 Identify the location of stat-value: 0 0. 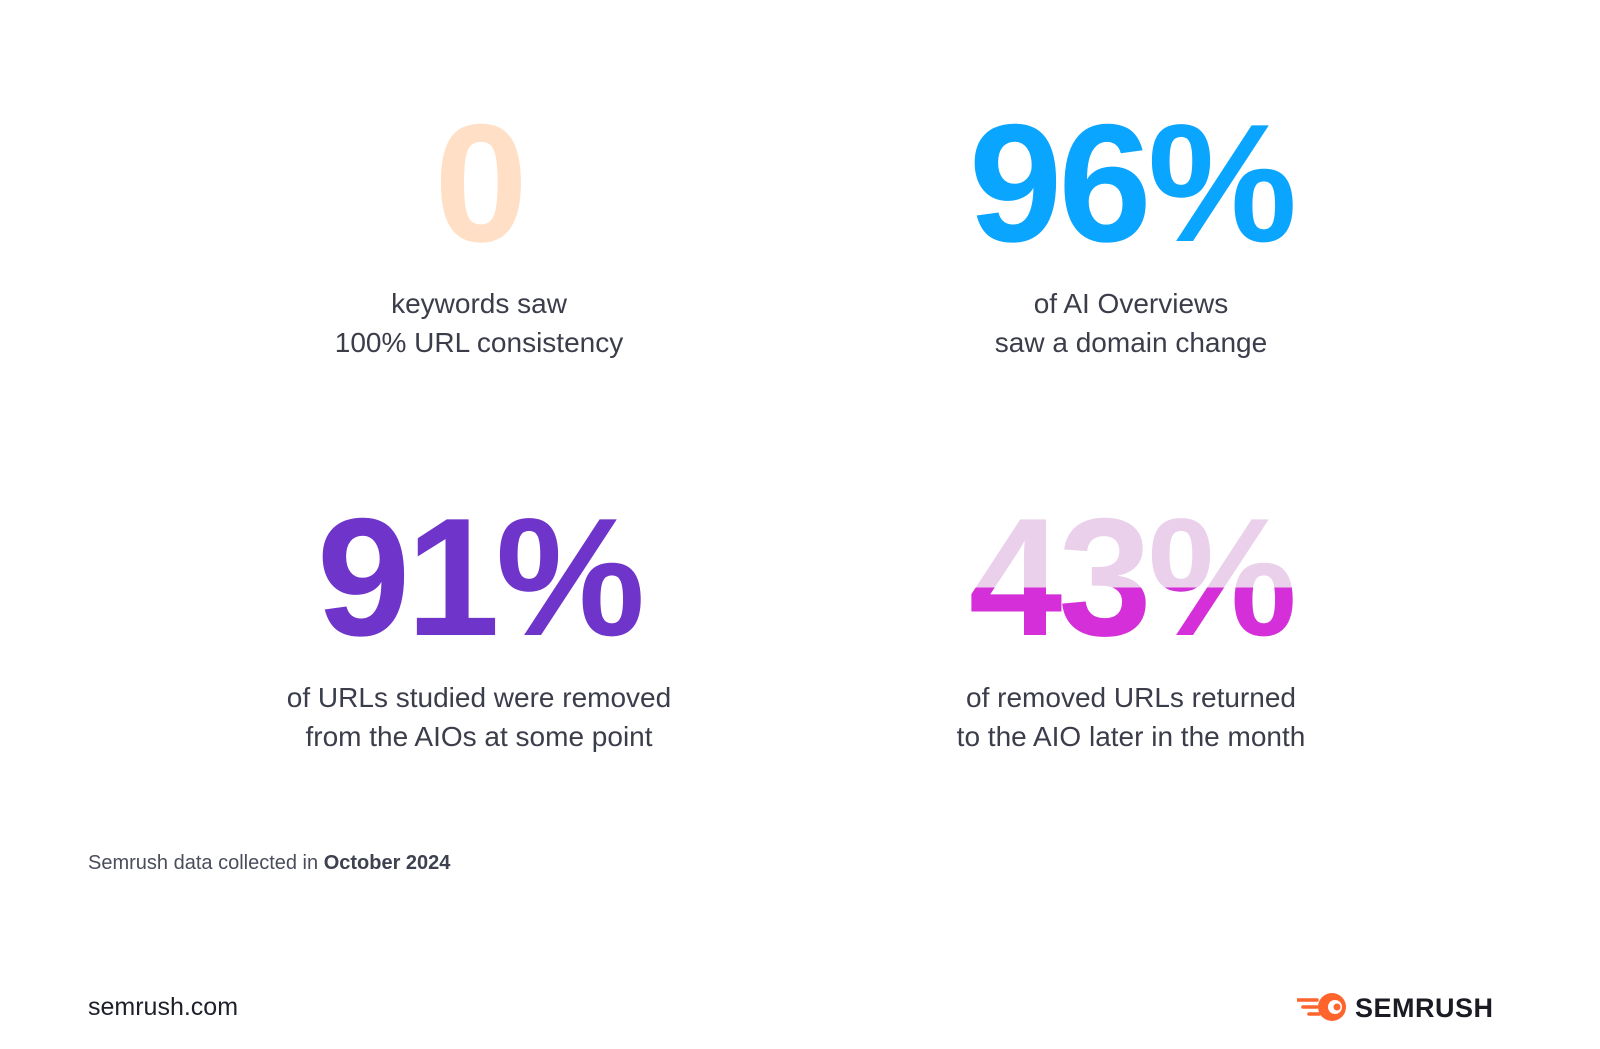
(479, 183).